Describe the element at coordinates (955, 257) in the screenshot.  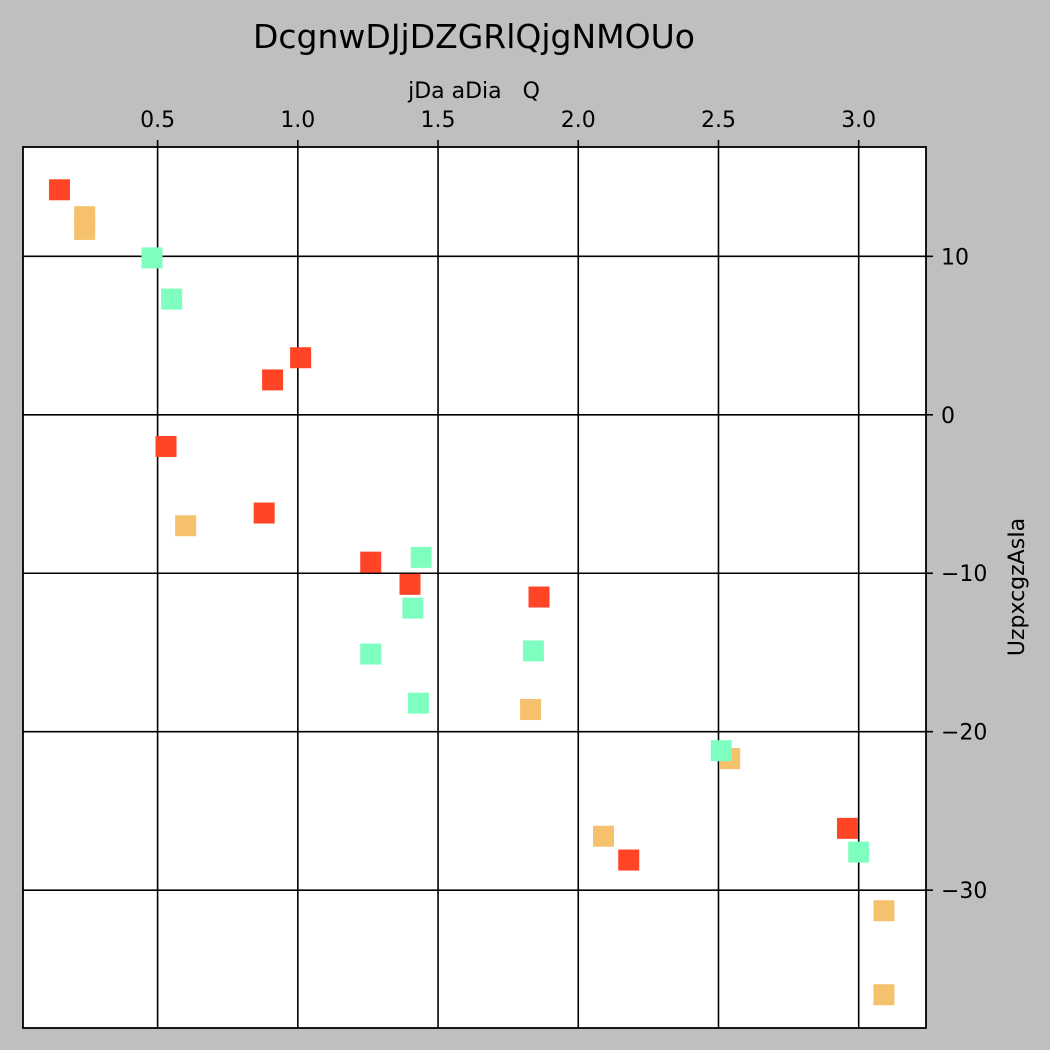
I see `y-tick-label: 10` at that location.